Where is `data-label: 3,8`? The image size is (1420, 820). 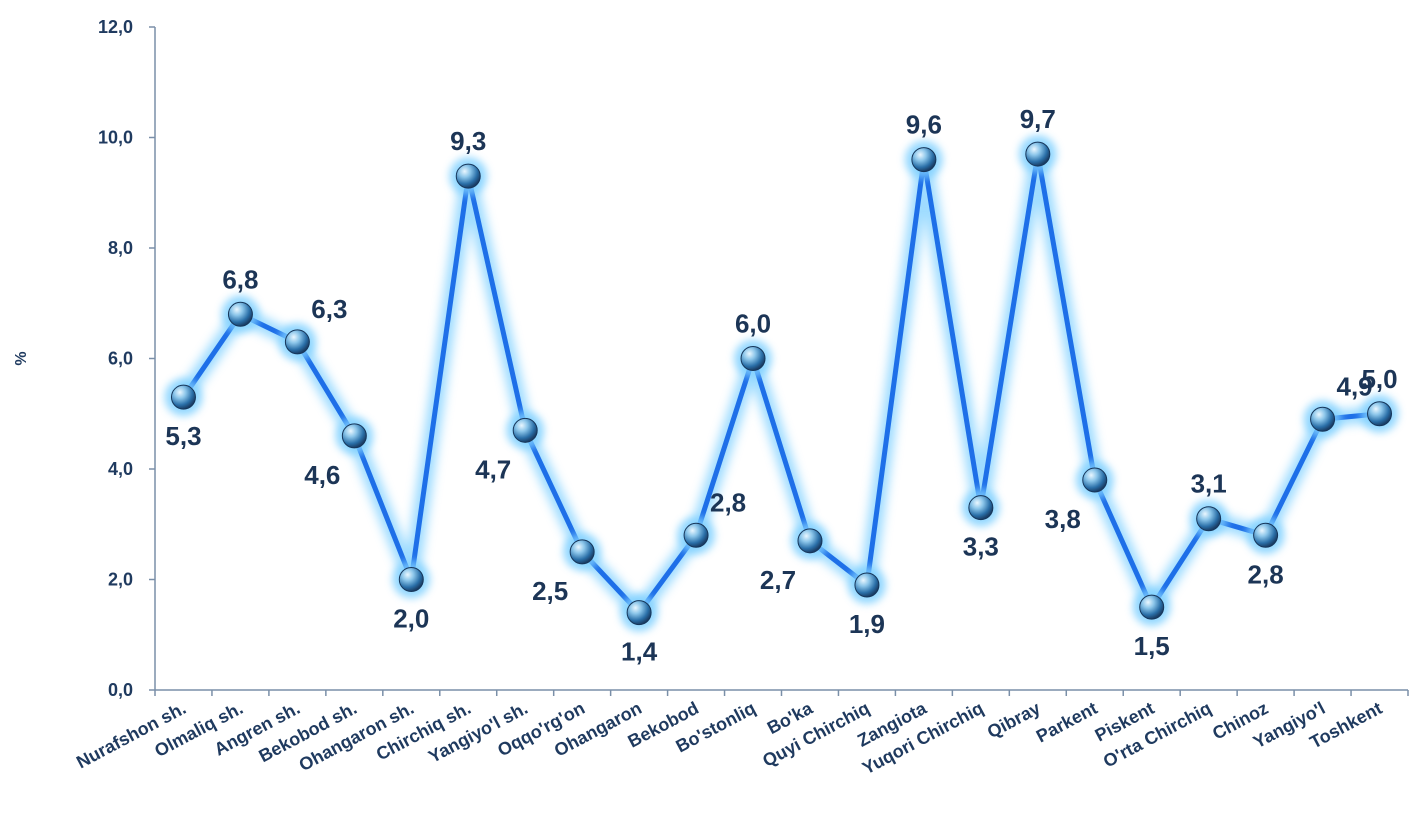
data-label: 3,8 is located at coordinates (1063, 519).